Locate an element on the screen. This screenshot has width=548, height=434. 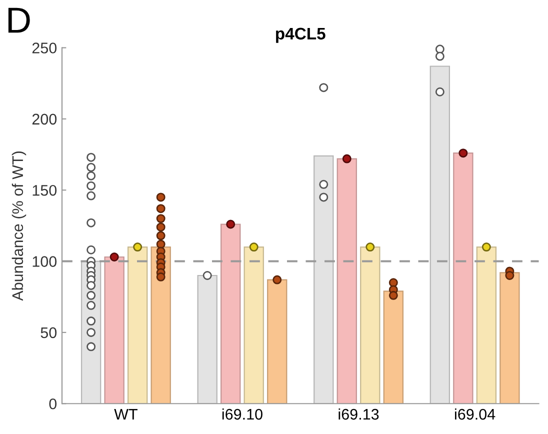
y-tick-label: 200 is located at coordinates (44, 119).